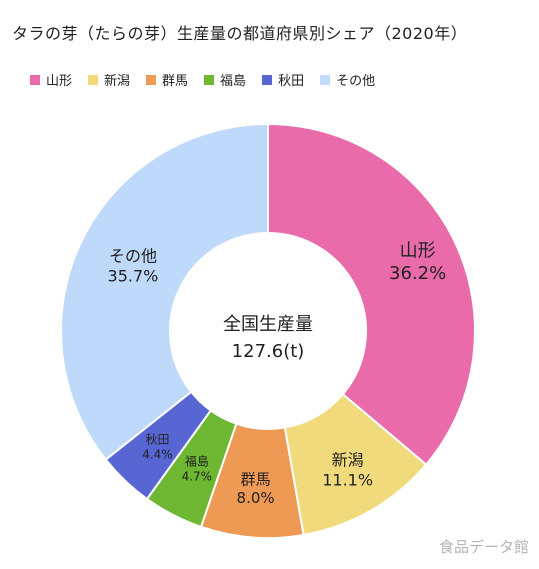 The image size is (539, 569). I want to click on legend-item: 福島, so click(225, 79).